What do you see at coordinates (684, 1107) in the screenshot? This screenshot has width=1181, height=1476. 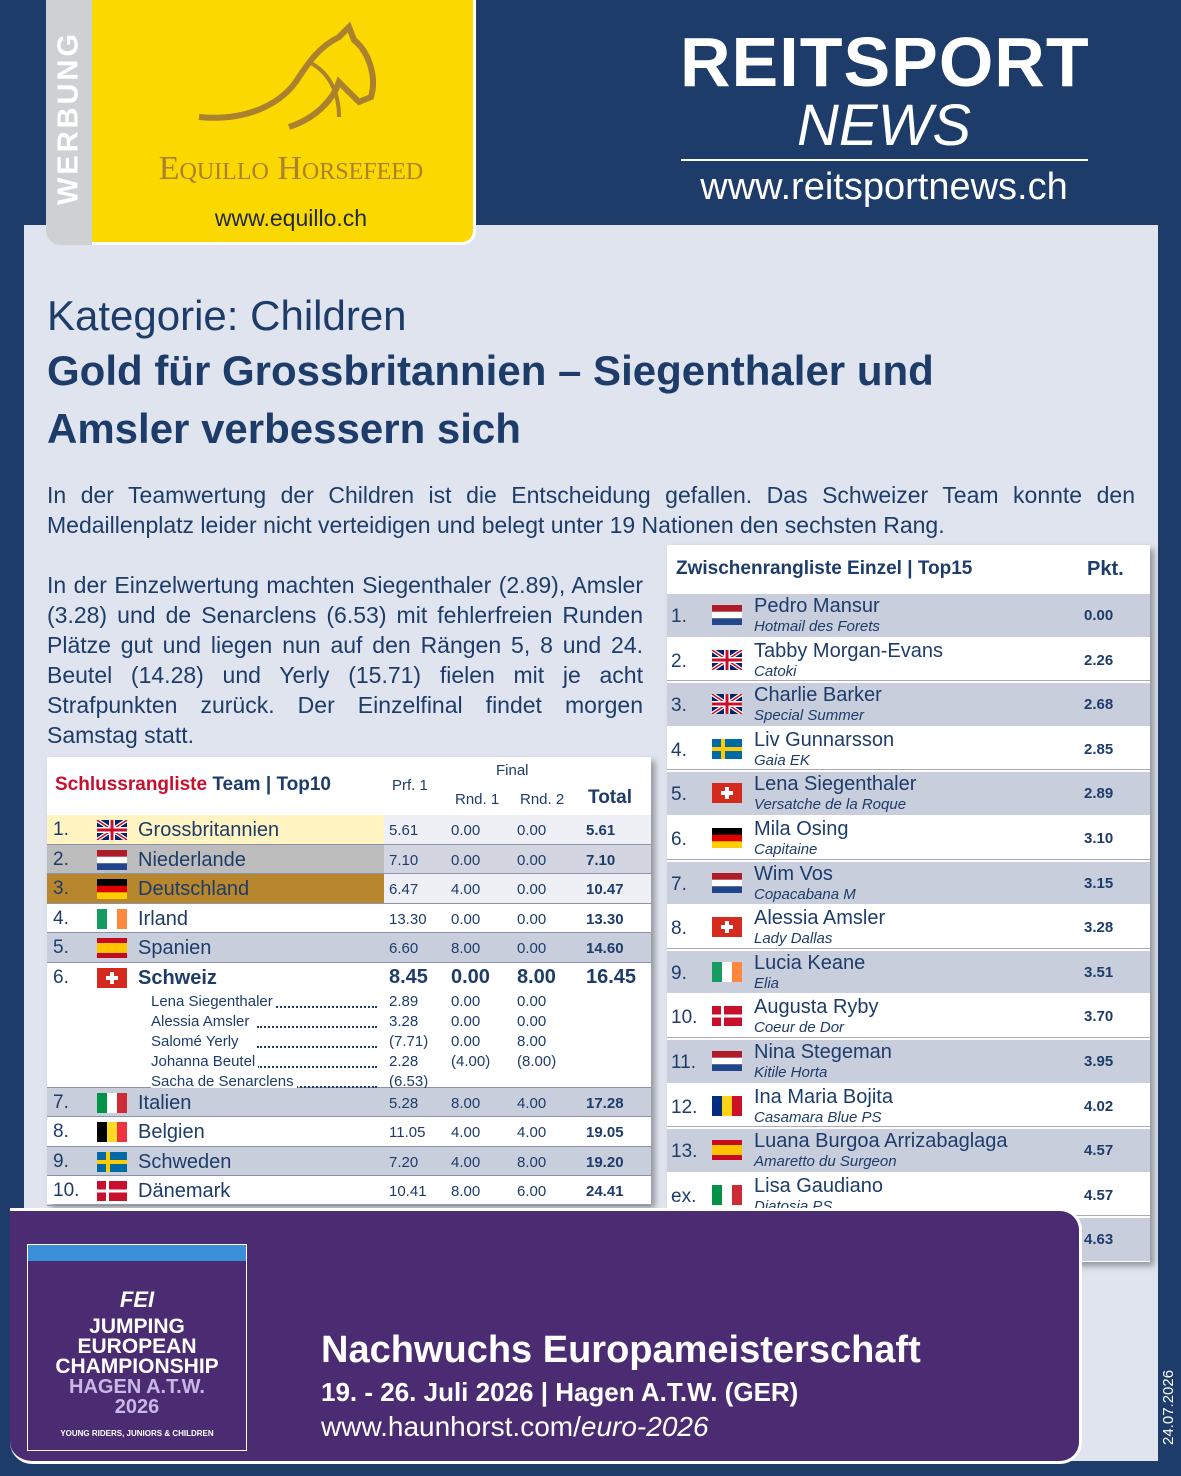 I see `rank: 12.` at bounding box center [684, 1107].